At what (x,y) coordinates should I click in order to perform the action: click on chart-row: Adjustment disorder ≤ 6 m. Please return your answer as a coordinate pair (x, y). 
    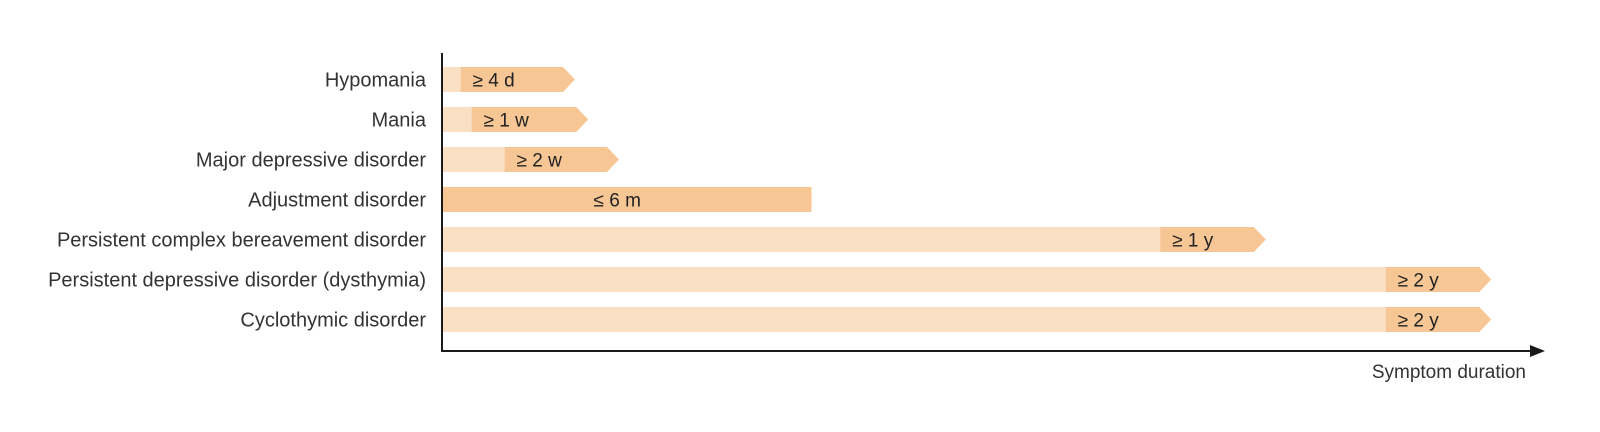
    Looking at the image, I should click on (530, 199).